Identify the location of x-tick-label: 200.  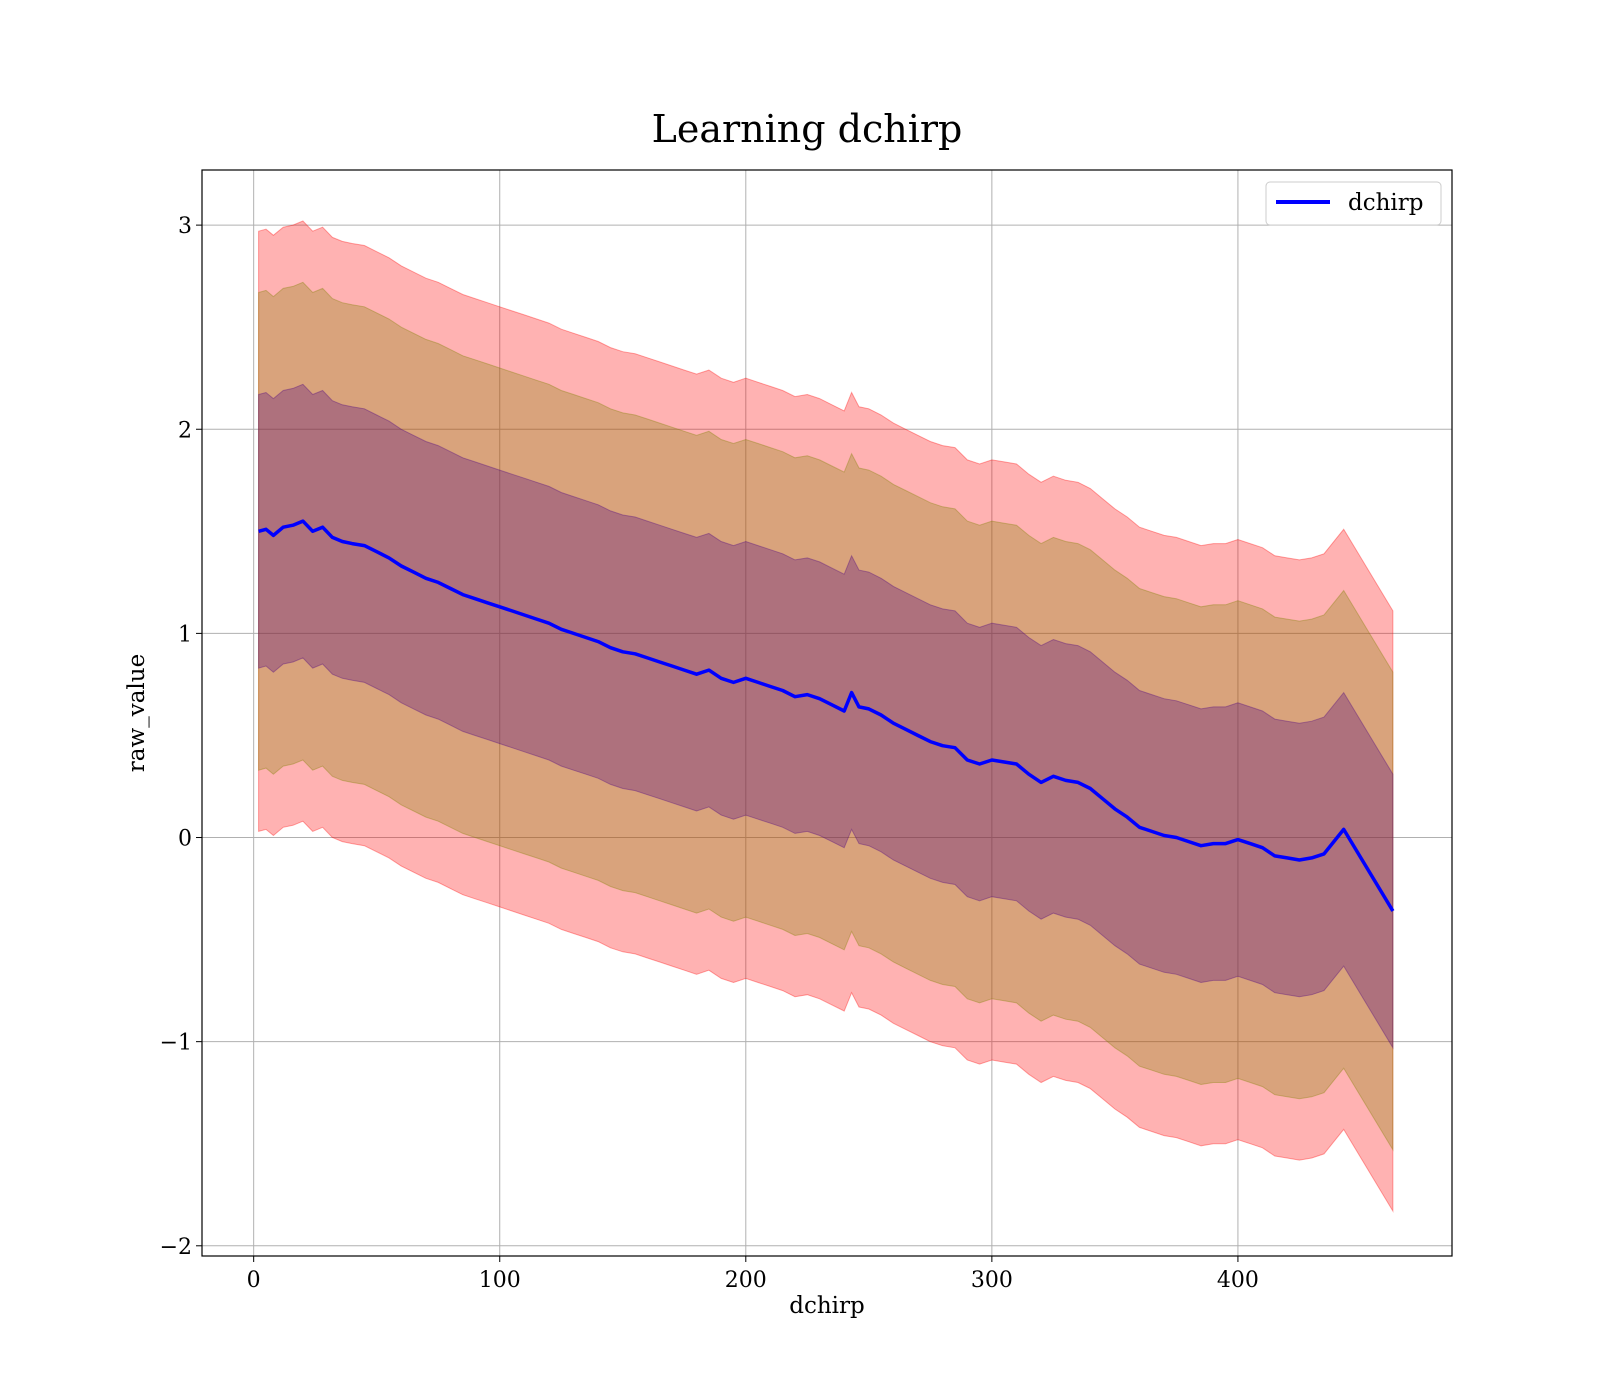
(746, 1280).